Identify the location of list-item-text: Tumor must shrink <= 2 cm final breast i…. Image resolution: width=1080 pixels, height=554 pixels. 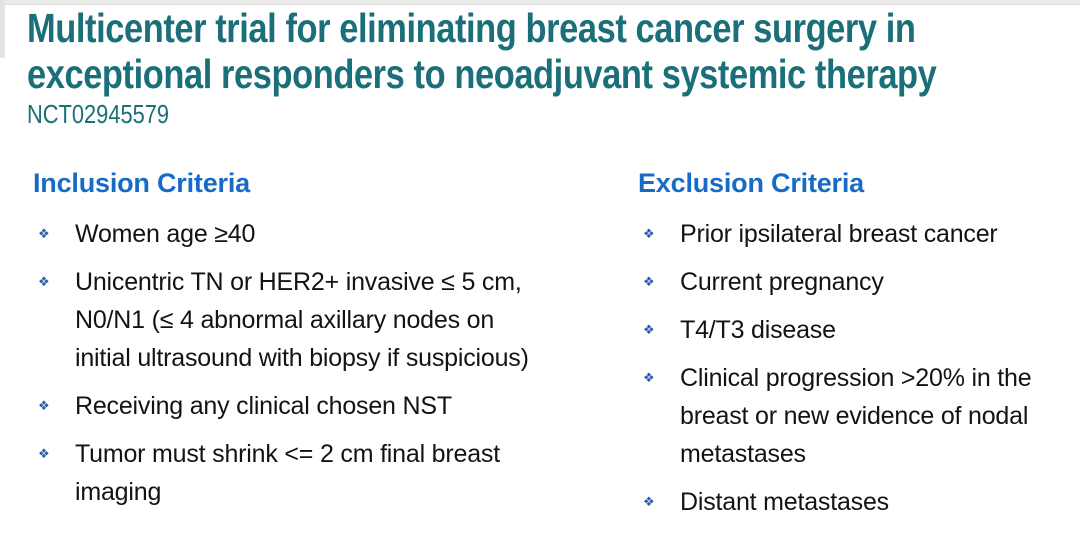
(287, 473).